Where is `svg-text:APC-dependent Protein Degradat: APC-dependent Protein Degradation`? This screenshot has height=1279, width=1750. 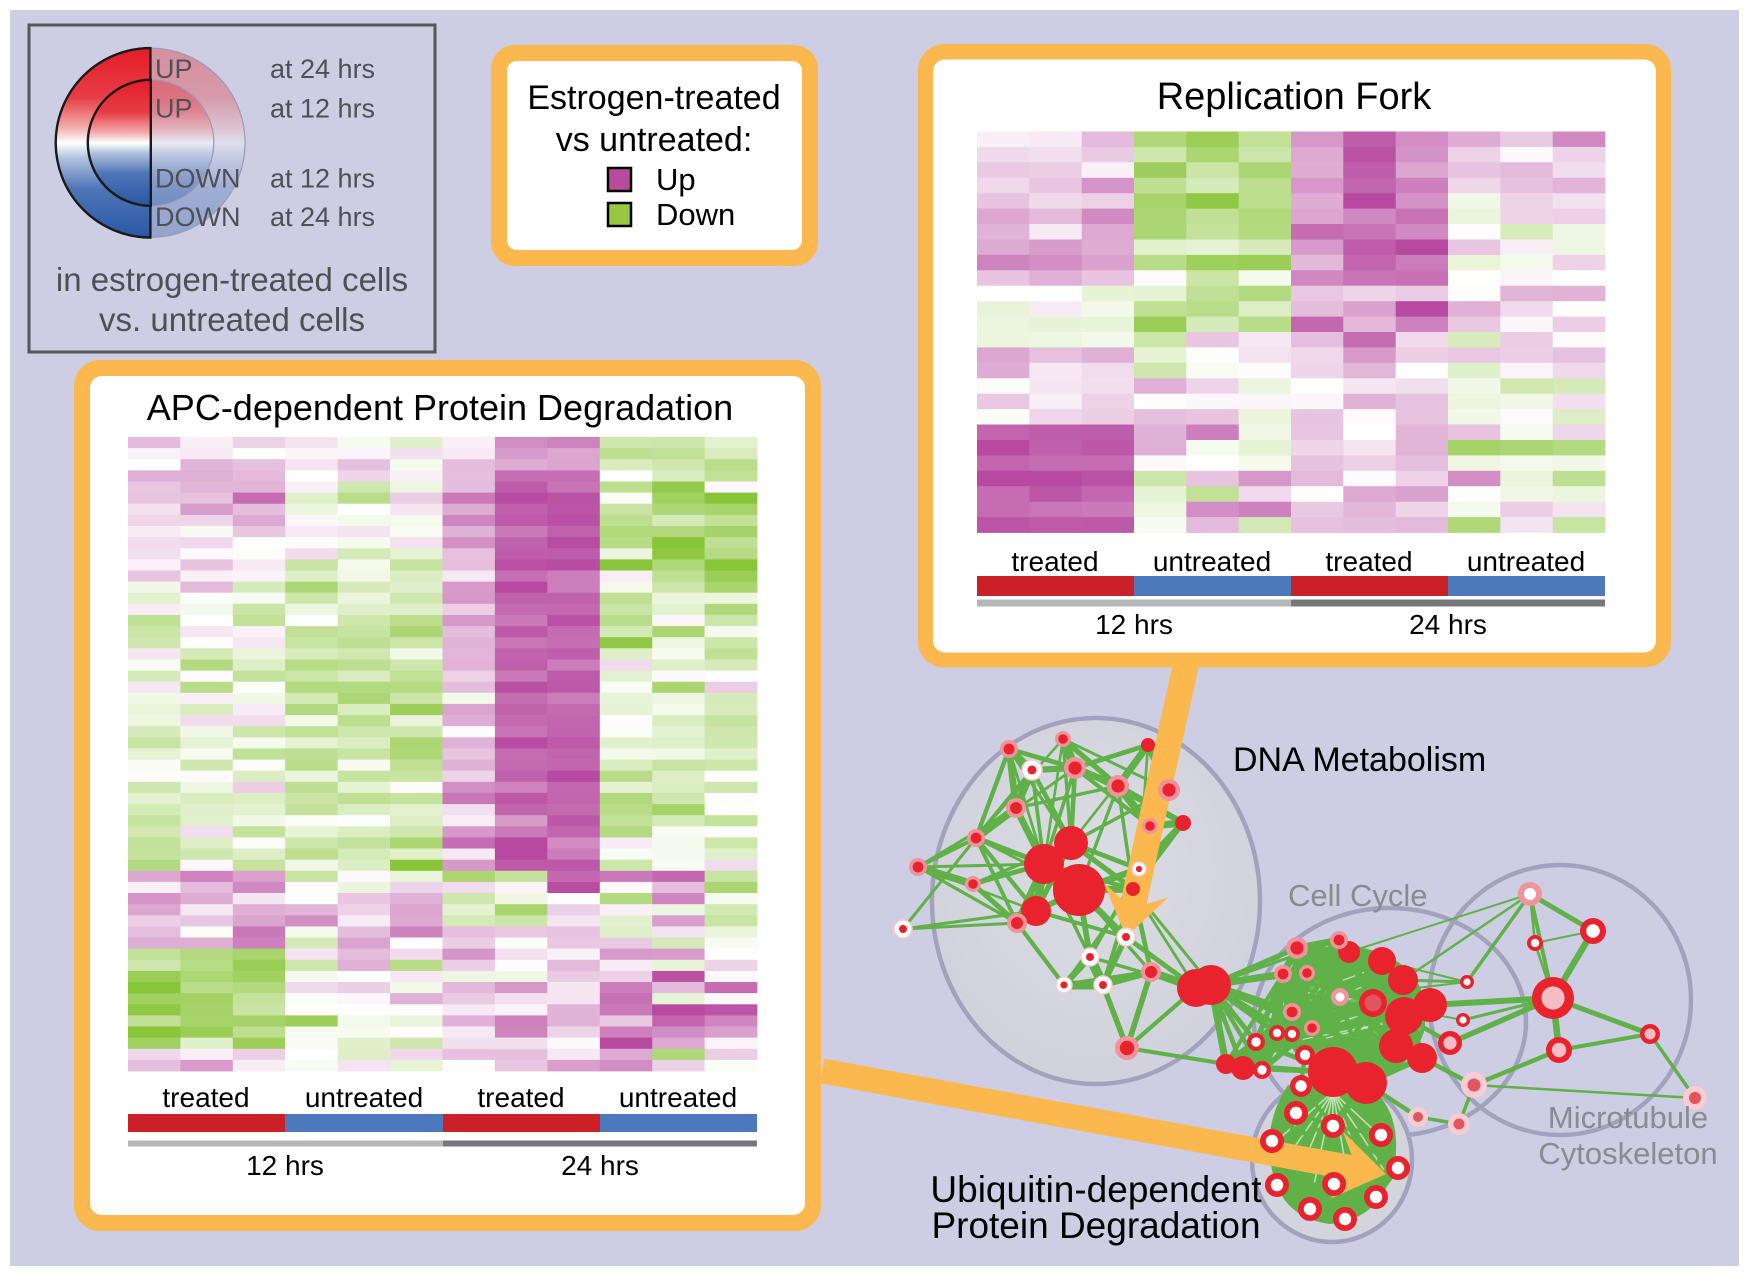 svg-text:APC-dependent Protein Degradat: APC-dependent Protein Degradation is located at coordinates (440, 407).